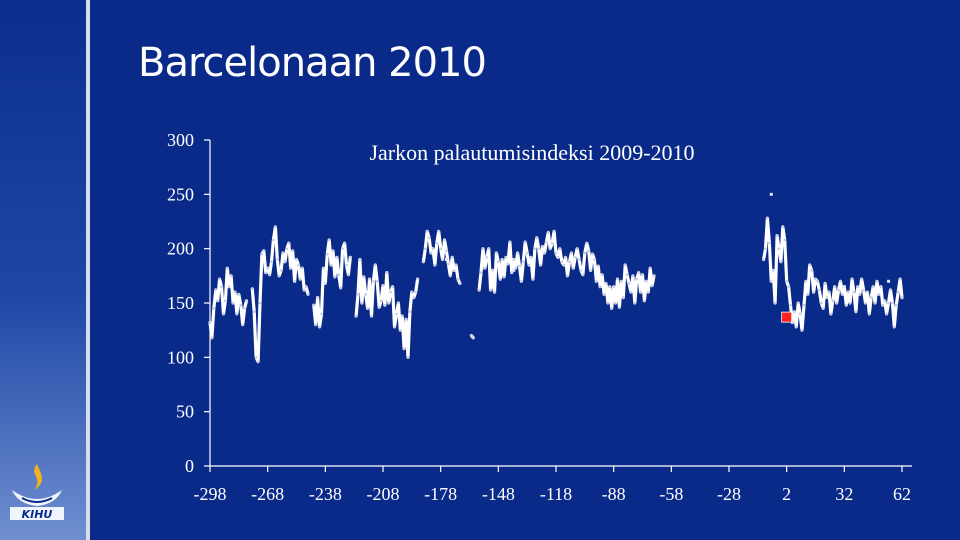 The height and width of the screenshot is (540, 960). What do you see at coordinates (787, 317) in the screenshot?
I see `highlight-layer` at bounding box center [787, 317].